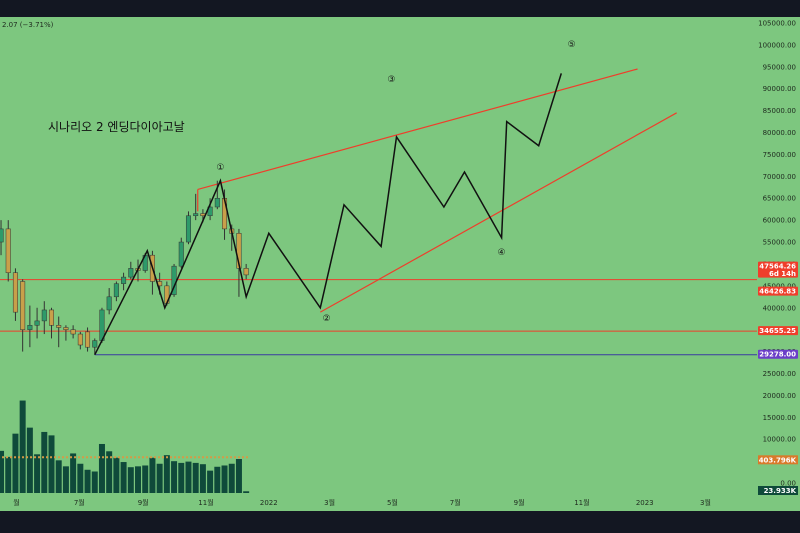  What do you see at coordinates (79, 502) in the screenshot?
I see `time-axis-tick: 7월` at bounding box center [79, 502].